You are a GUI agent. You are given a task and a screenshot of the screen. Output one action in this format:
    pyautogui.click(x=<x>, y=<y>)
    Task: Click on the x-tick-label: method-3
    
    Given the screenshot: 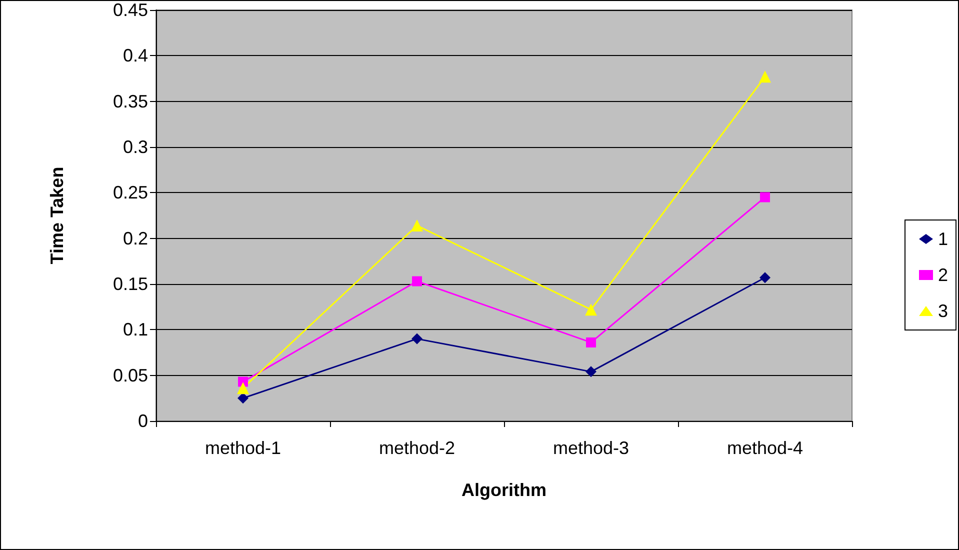 What is the action you would take?
    pyautogui.click(x=591, y=448)
    